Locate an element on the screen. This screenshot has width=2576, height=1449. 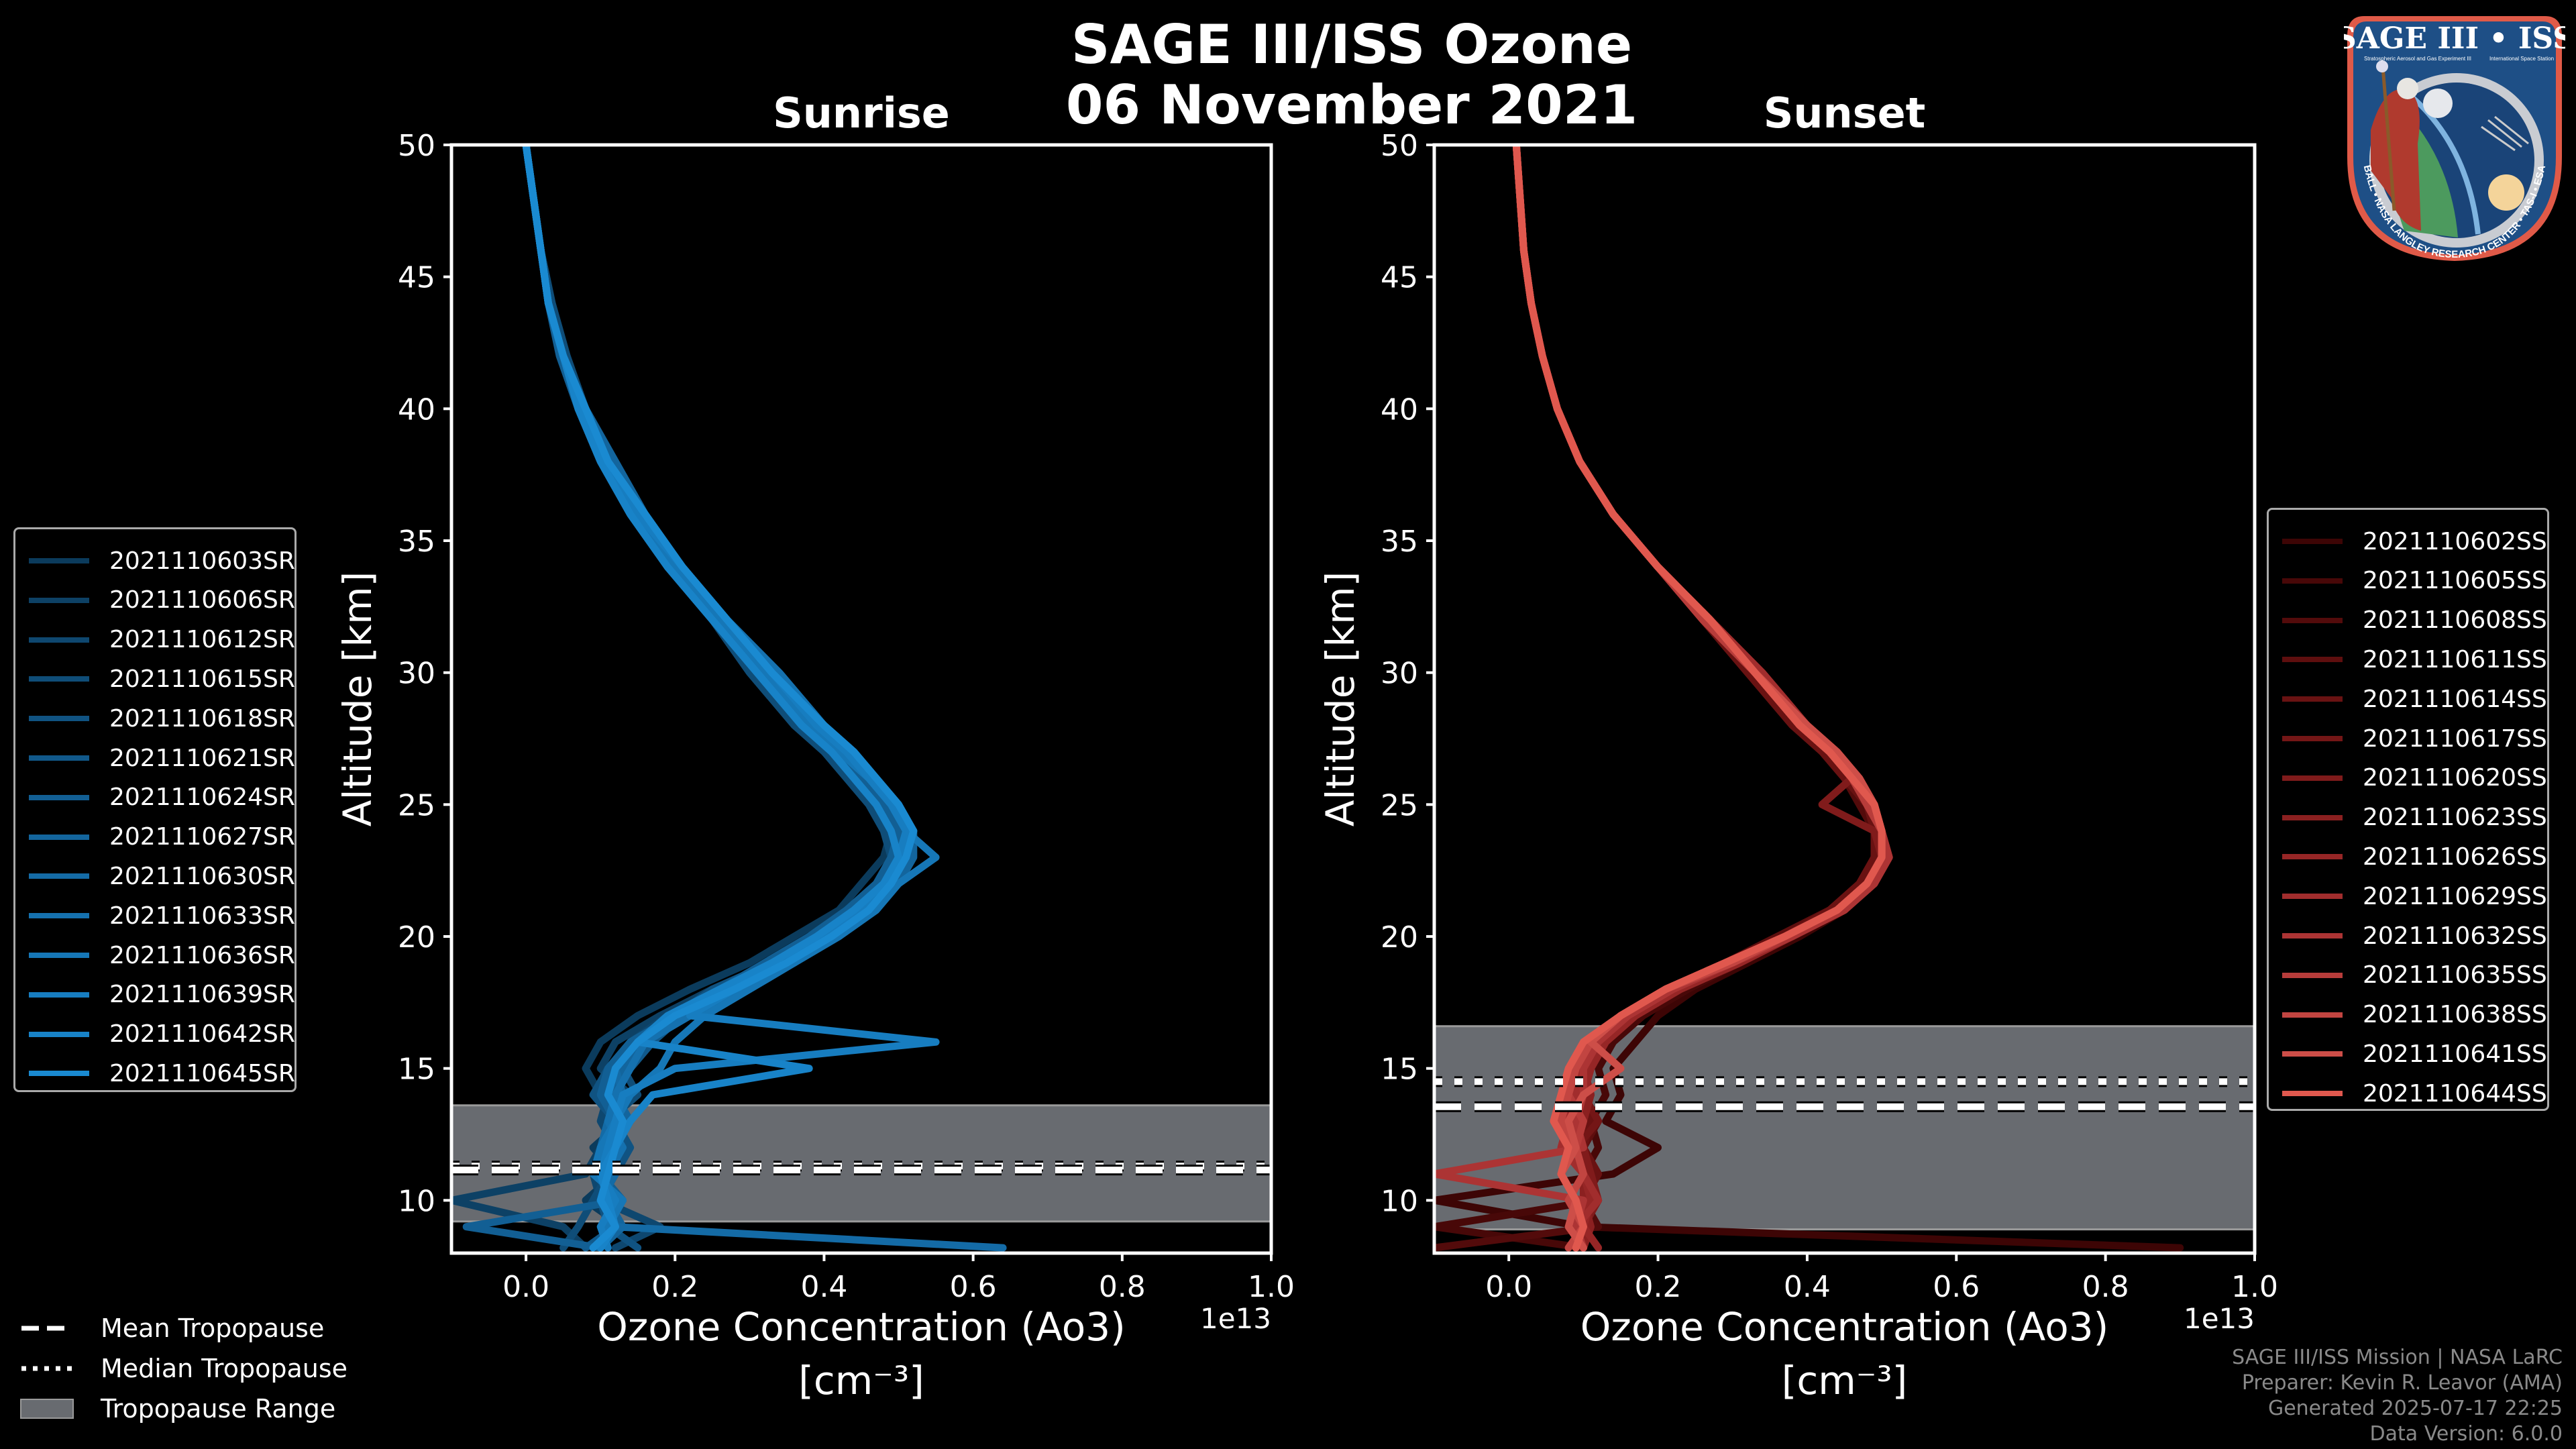
legend-item: 2021110641SS is located at coordinates (2408, 1053).